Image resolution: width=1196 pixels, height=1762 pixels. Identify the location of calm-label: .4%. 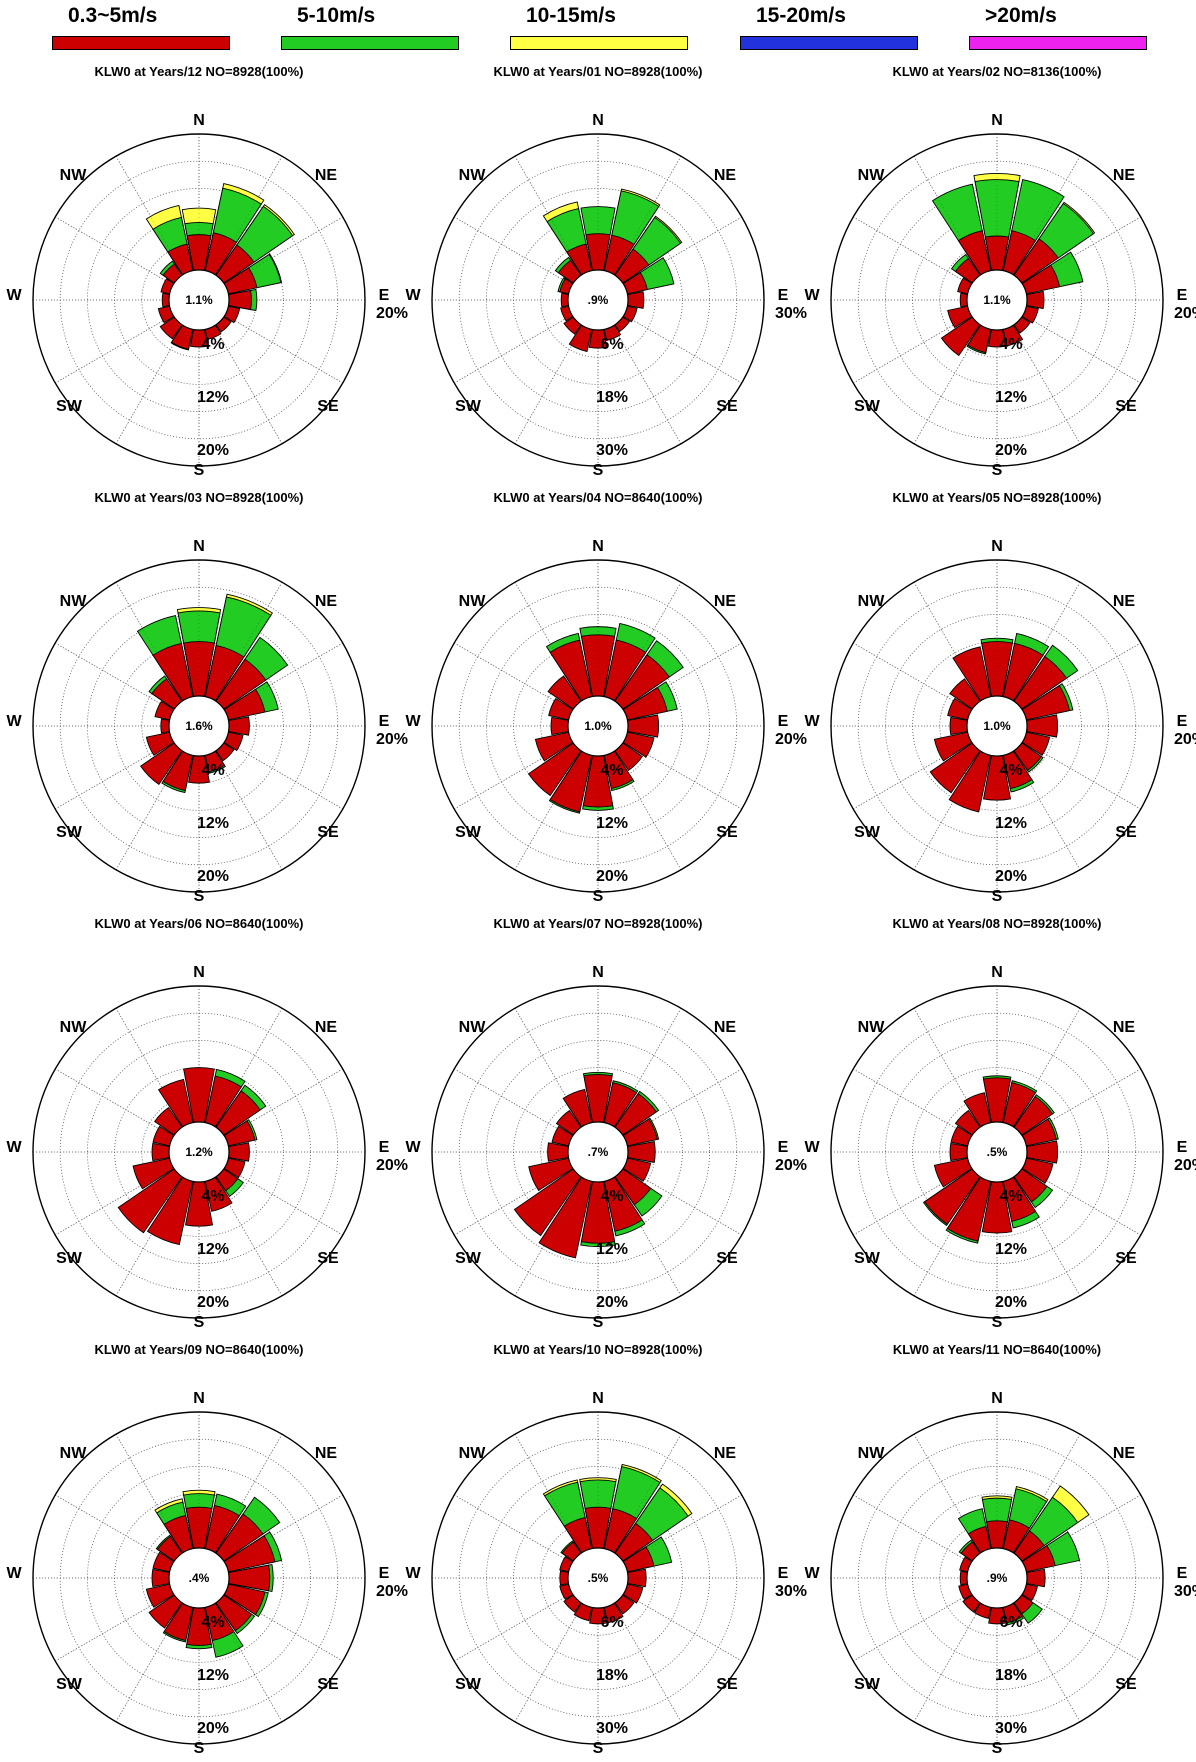
(199, 1578).